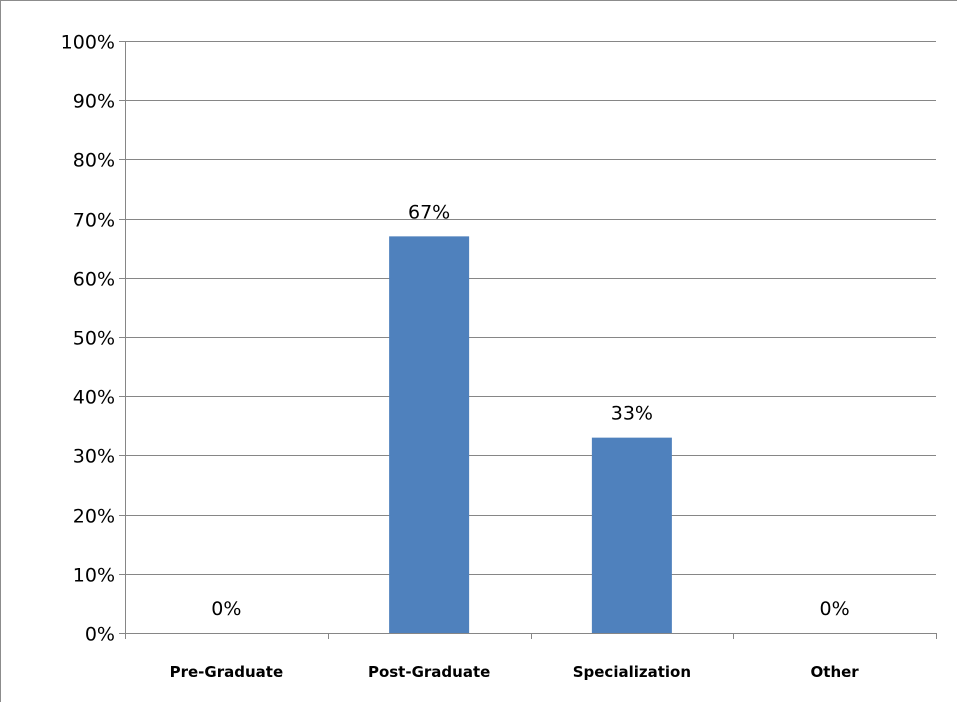 The width and height of the screenshot is (957, 703). I want to click on y-tick-label: 10%, so click(94, 576).